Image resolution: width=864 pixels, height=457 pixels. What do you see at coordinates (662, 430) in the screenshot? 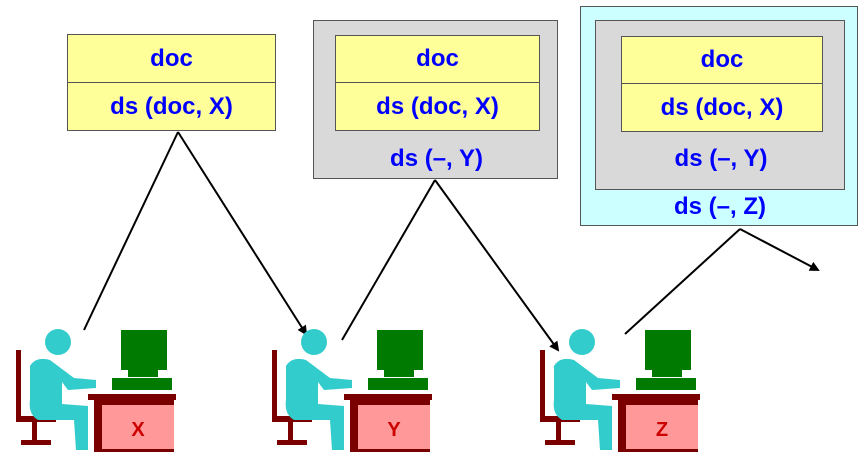
I see `desk-label-z: Z` at bounding box center [662, 430].